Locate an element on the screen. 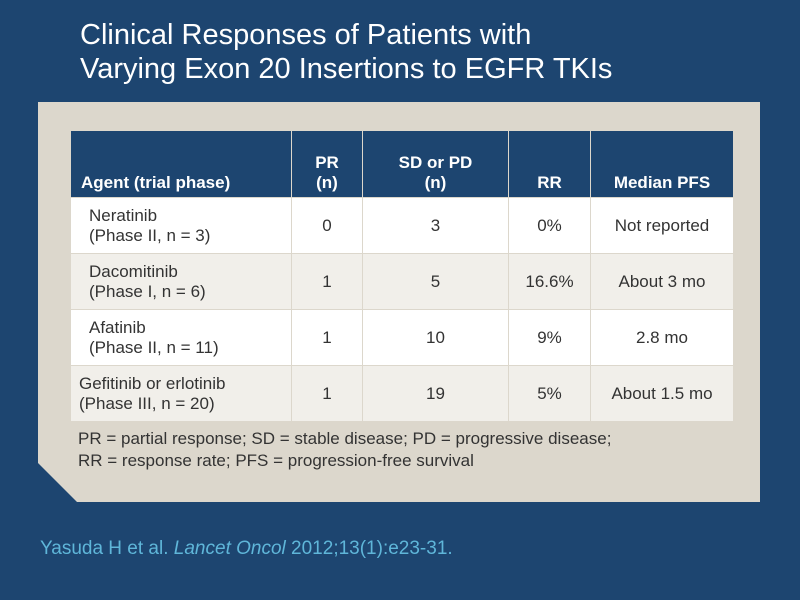 This screenshot has width=800, height=600. header-sdpd-line-1: SD or PD is located at coordinates (435, 162).